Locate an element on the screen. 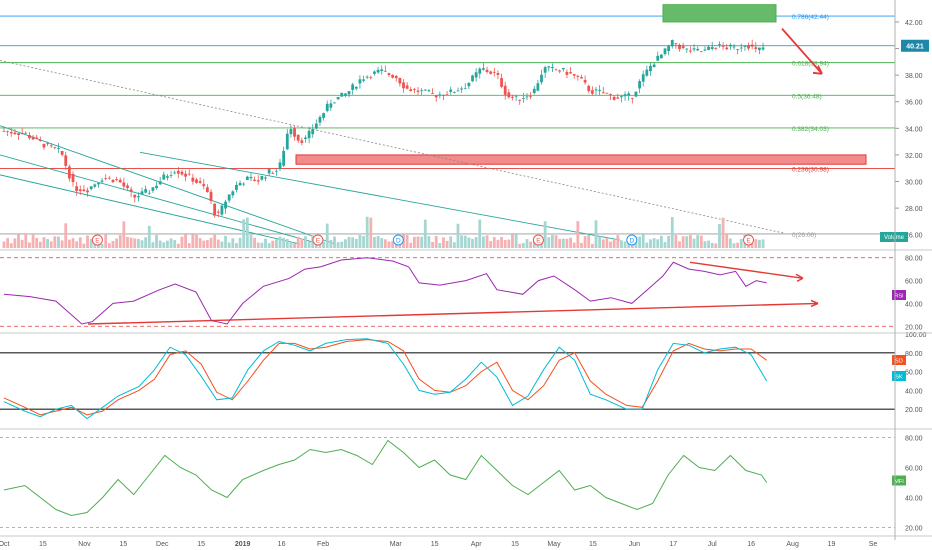  last-price-label: 40.21 is located at coordinates (915, 47).